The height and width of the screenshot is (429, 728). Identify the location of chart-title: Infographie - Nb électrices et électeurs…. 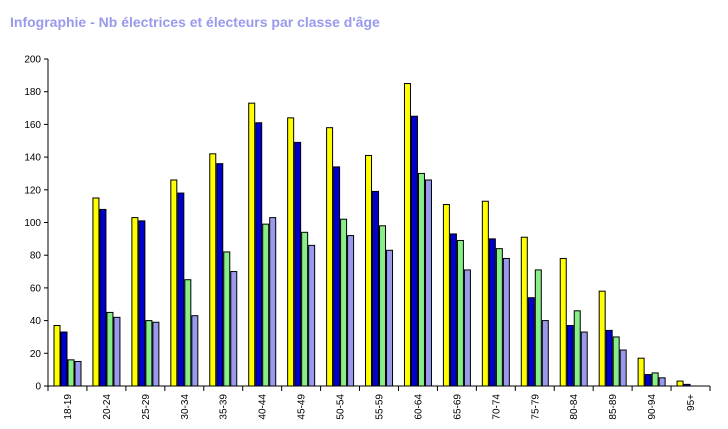
(195, 22).